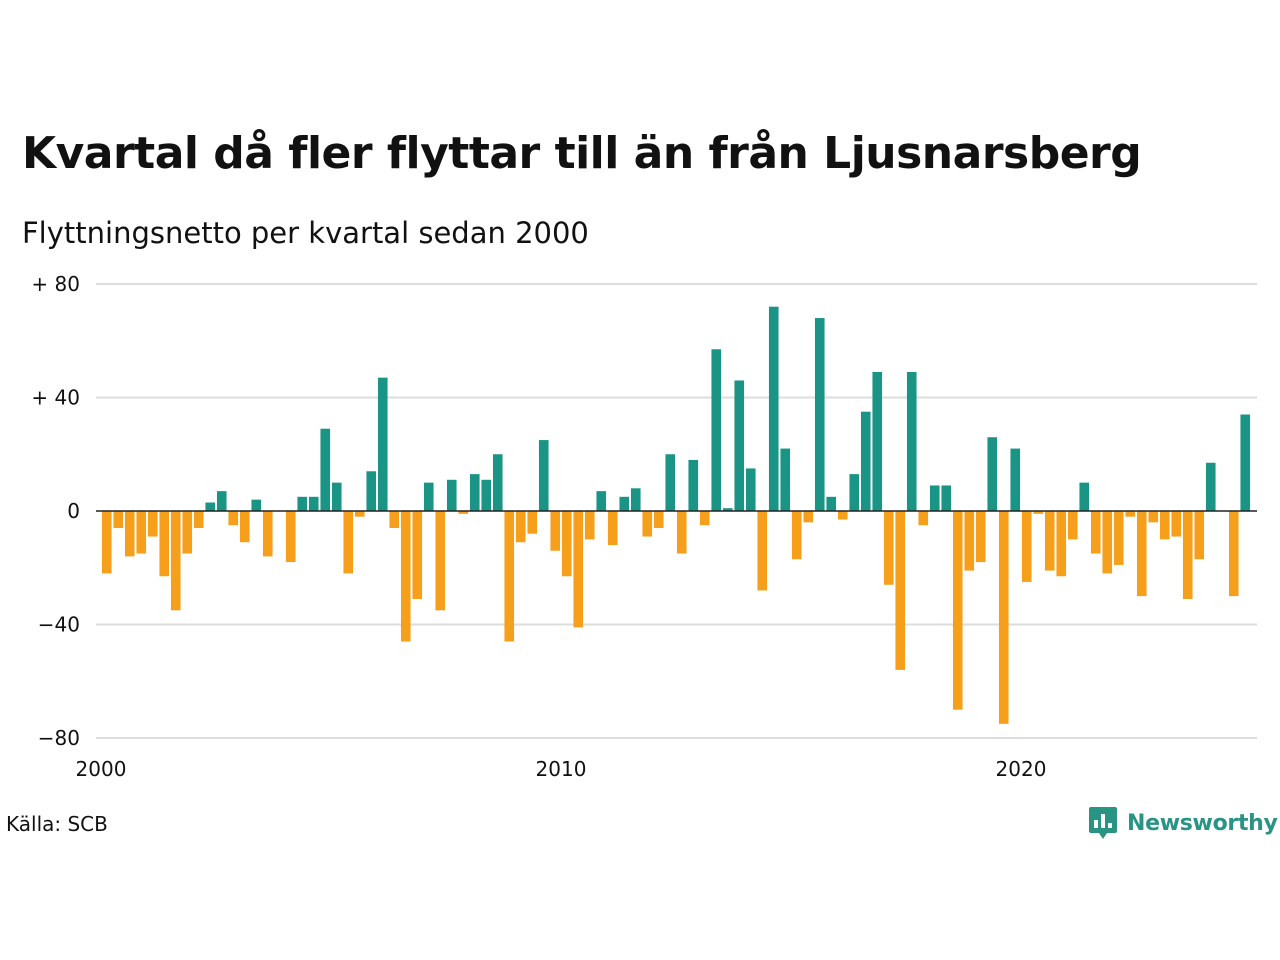 This screenshot has height=960, width=1280. Describe the element at coordinates (101, 769) in the screenshot. I see `x-tick-label: 2000` at that location.